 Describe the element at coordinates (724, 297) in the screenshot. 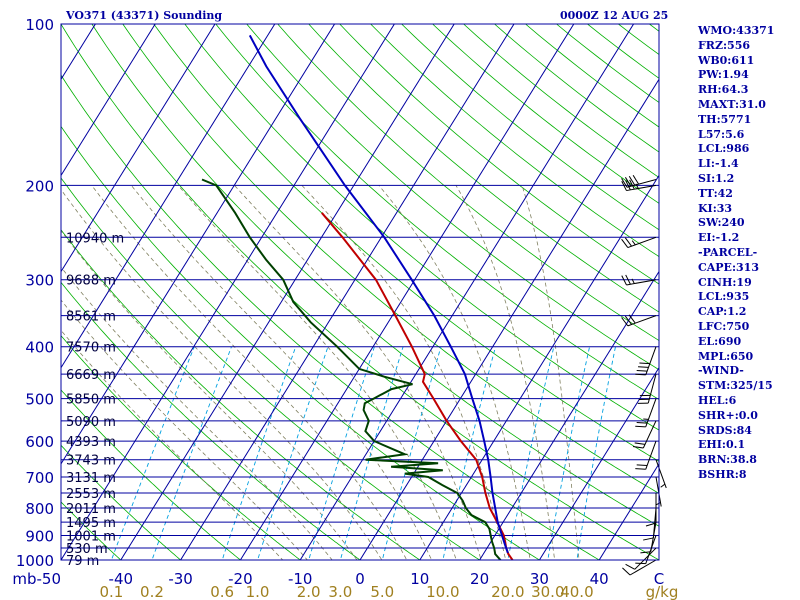

I see `index-item: LCL:935` at that location.